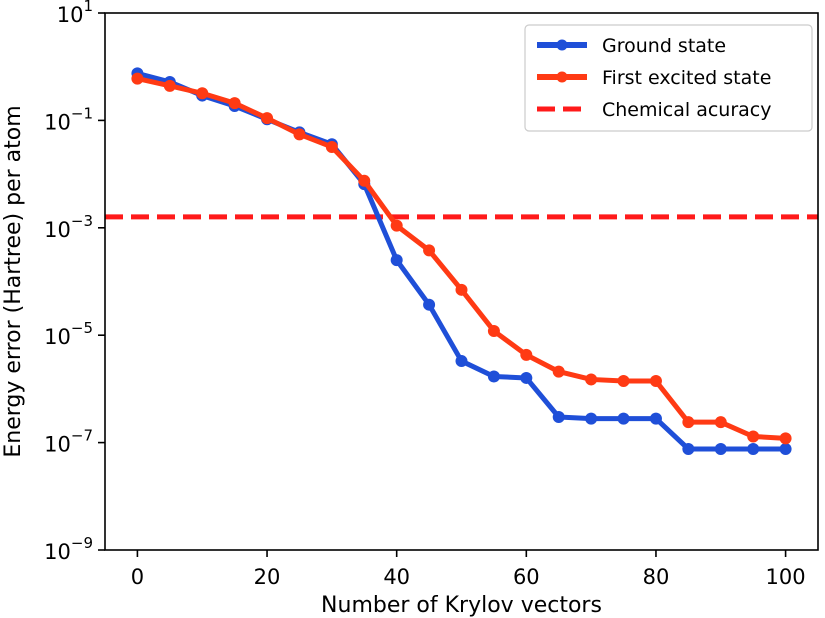 This screenshot has width=825, height=618. What do you see at coordinates (562, 77) in the screenshot?
I see `legend-marker-first-excited-state` at bounding box center [562, 77].